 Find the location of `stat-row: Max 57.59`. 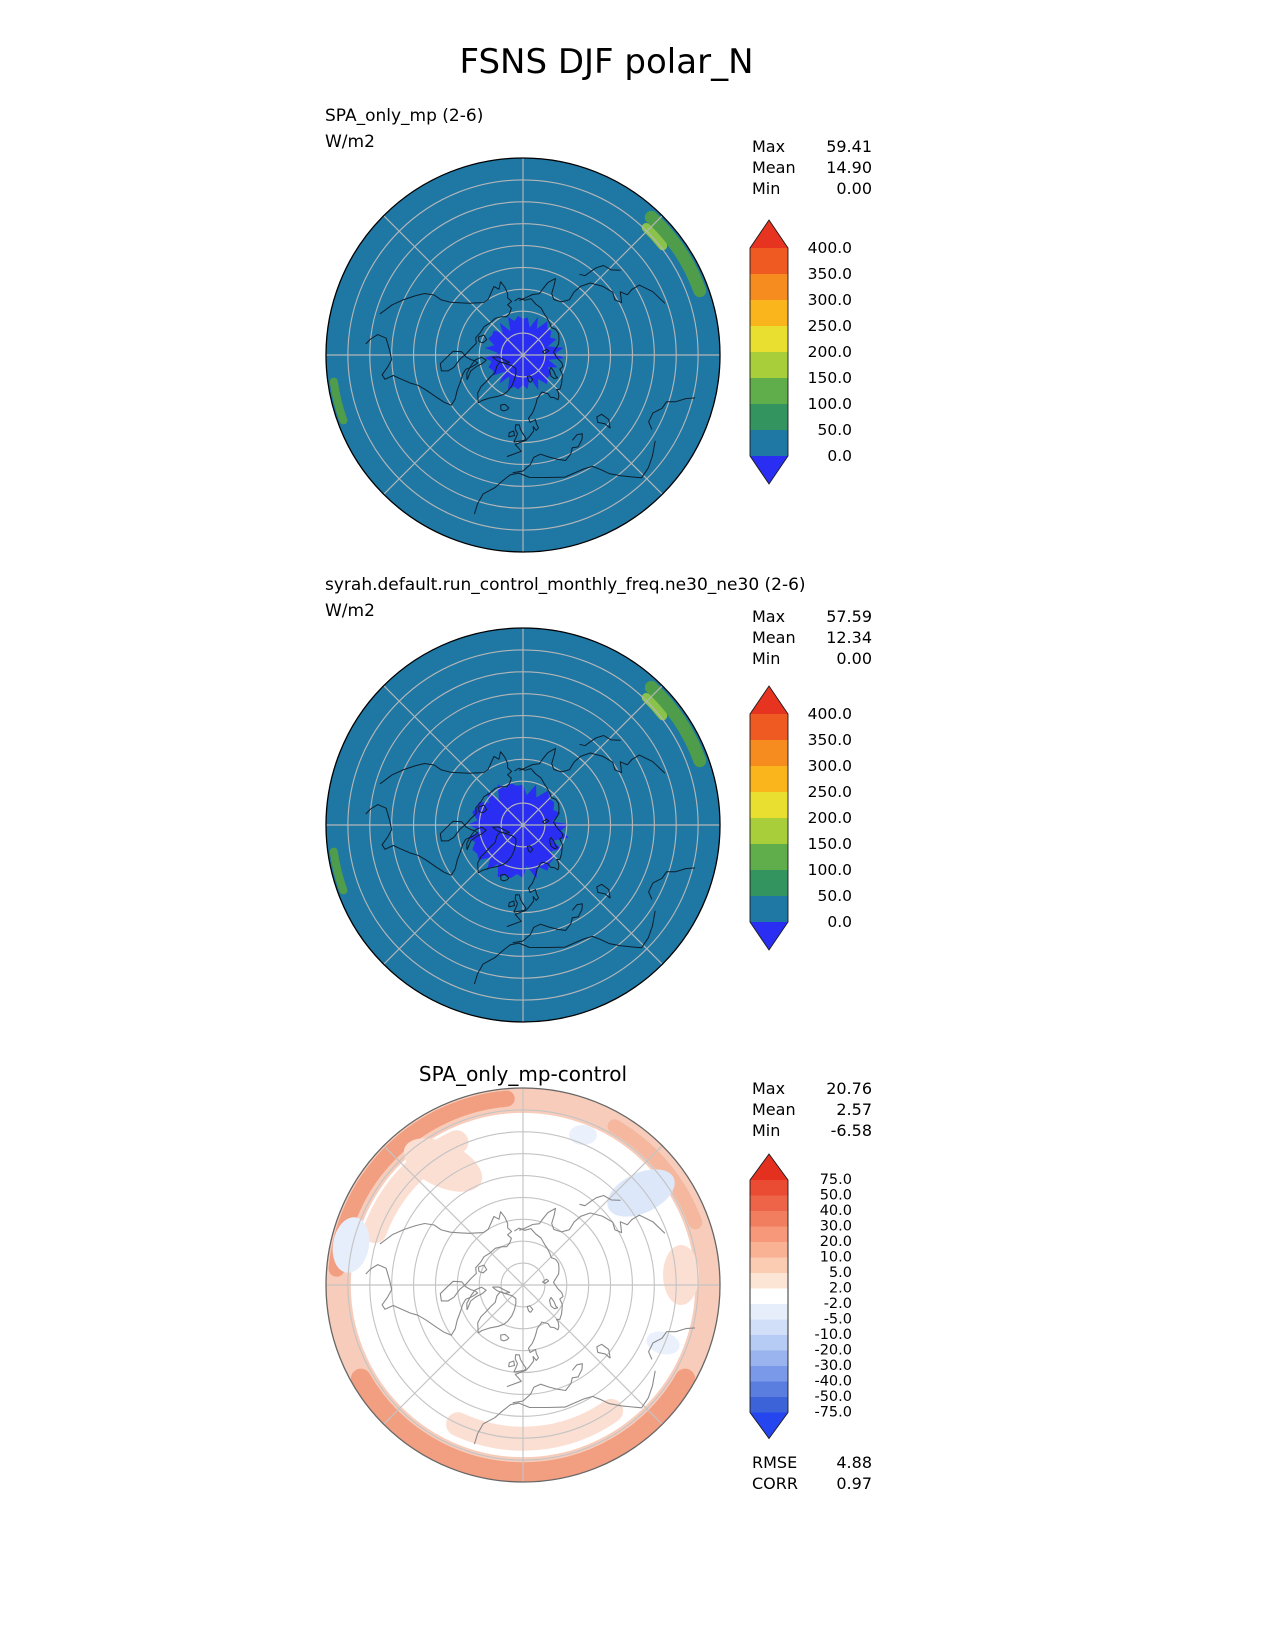

stat-row: Max 57.59 is located at coordinates (812, 616).